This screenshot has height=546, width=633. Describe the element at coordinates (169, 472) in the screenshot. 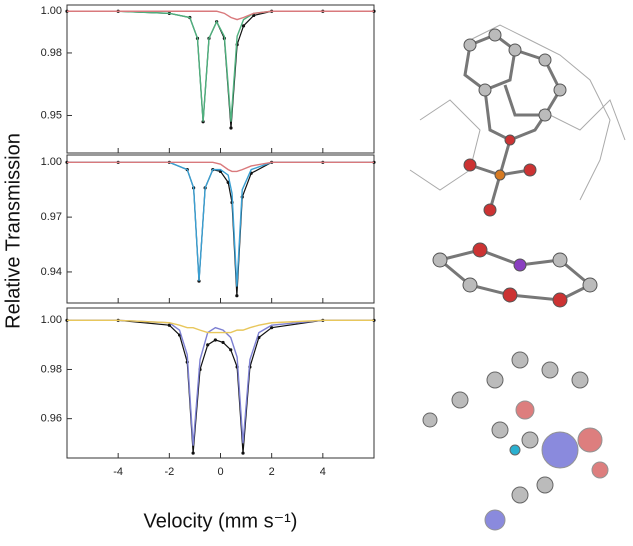

I see `x-tick-label: -2` at that location.